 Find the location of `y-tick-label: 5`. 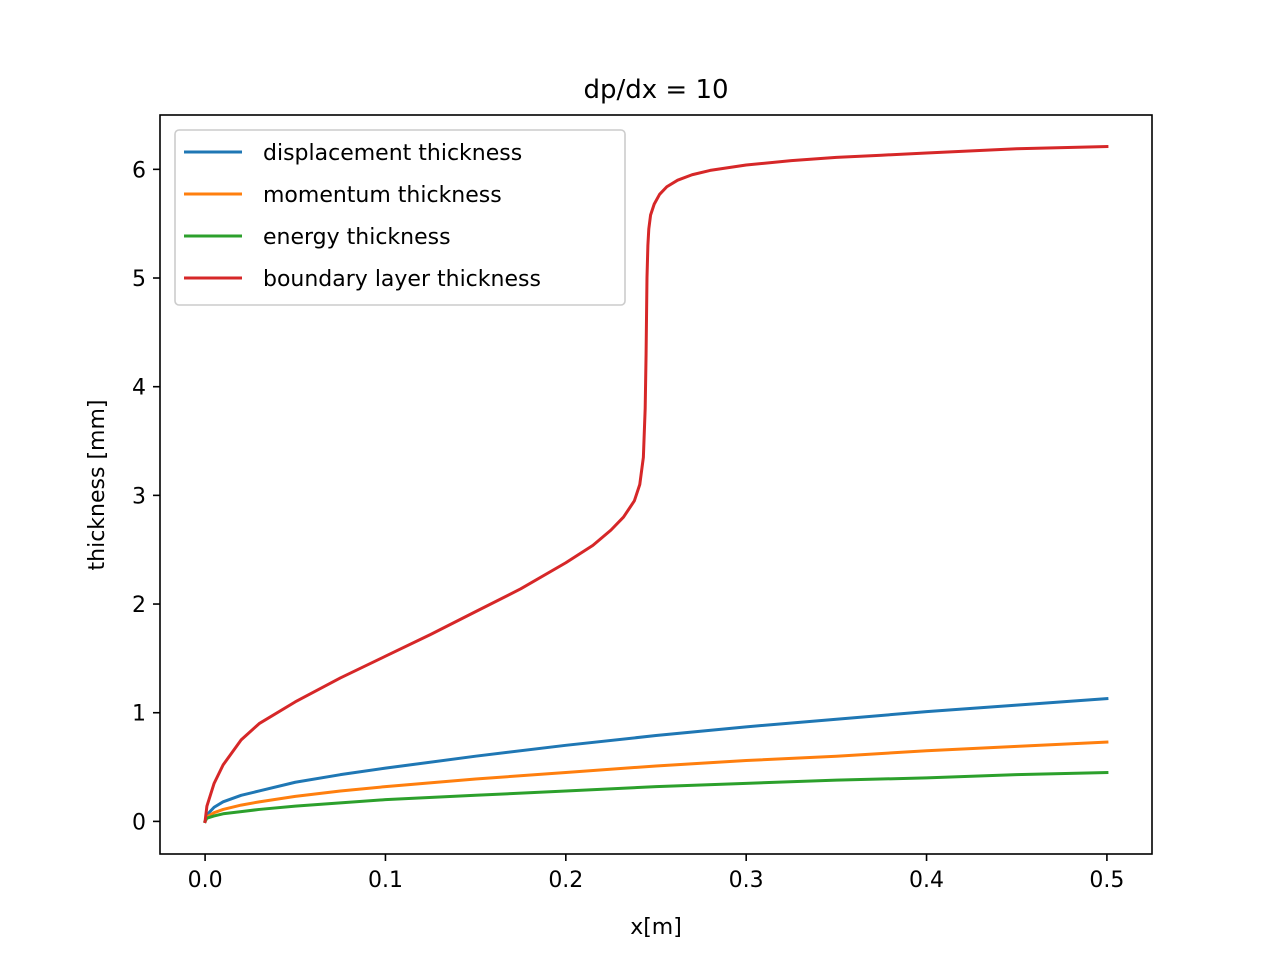

y-tick-label: 5 is located at coordinates (139, 279).